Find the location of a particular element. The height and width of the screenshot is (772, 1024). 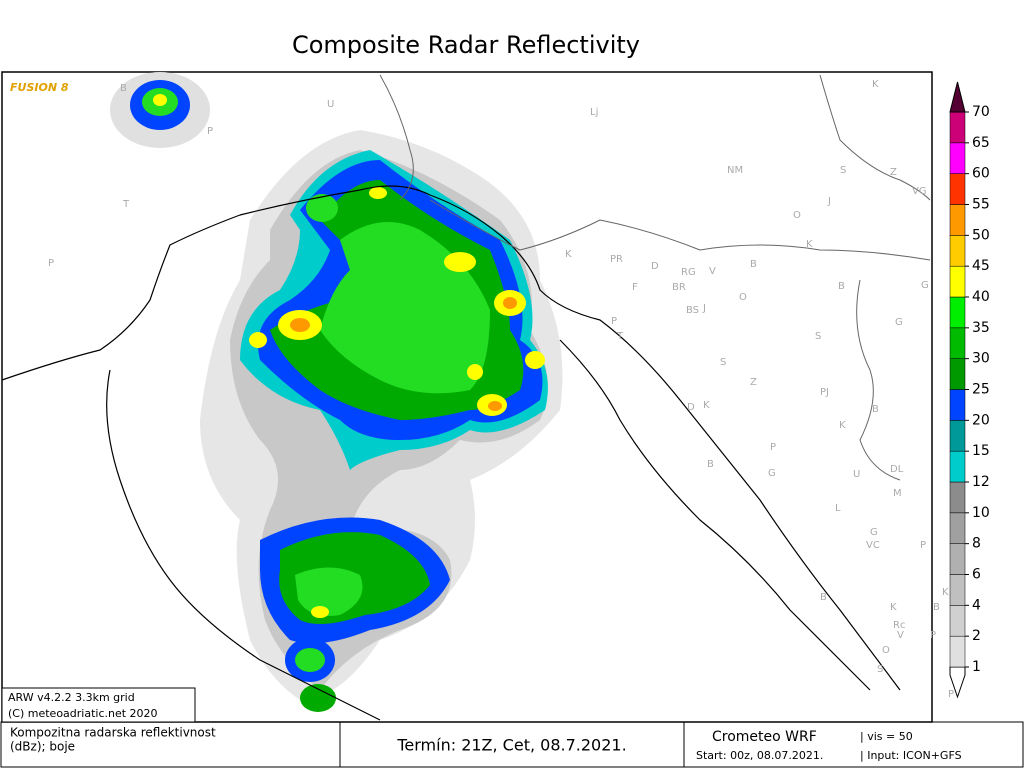

description-line: Kompozitna radarska reflektivnost is located at coordinates (113, 733).